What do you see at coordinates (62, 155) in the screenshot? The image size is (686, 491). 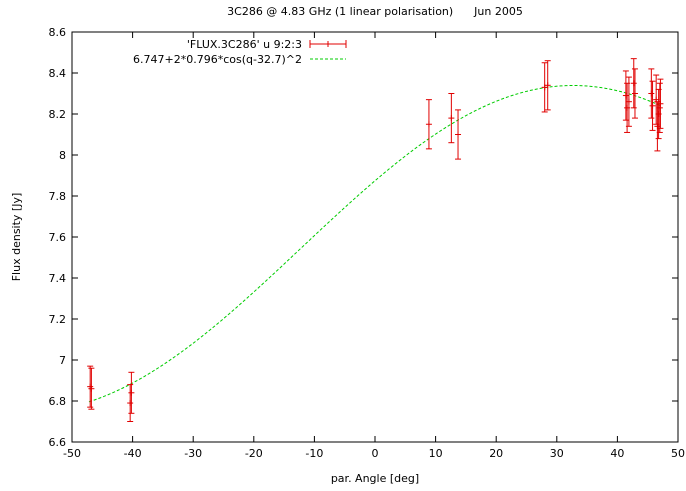 I see `y-tick-label: 8` at bounding box center [62, 155].